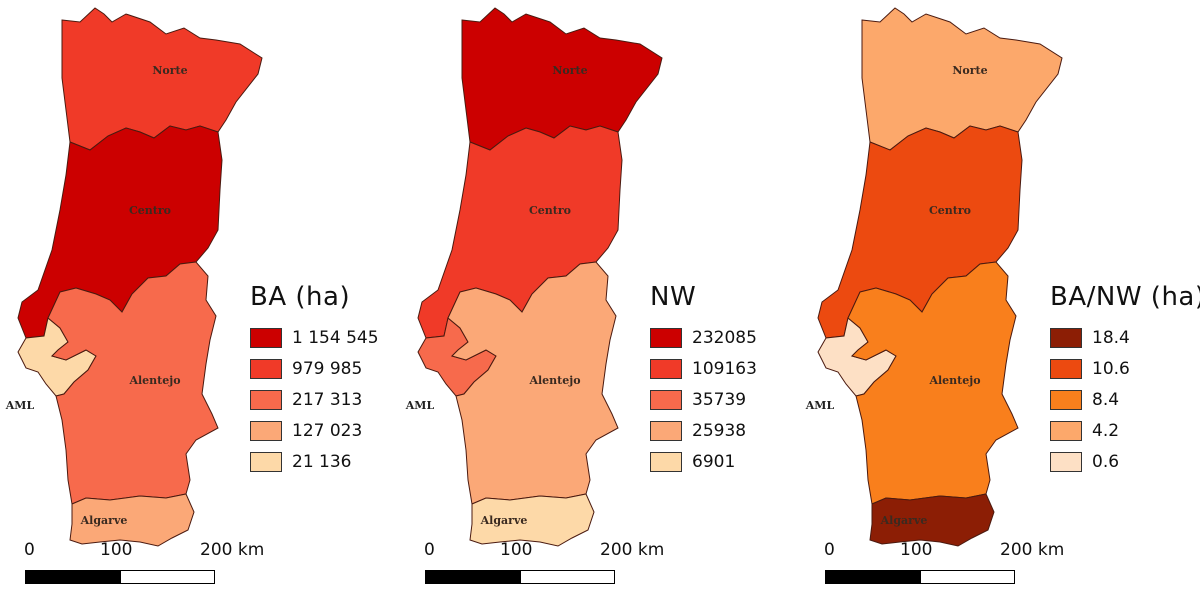  I want to click on legend-item: 8.4, so click(1125, 400).